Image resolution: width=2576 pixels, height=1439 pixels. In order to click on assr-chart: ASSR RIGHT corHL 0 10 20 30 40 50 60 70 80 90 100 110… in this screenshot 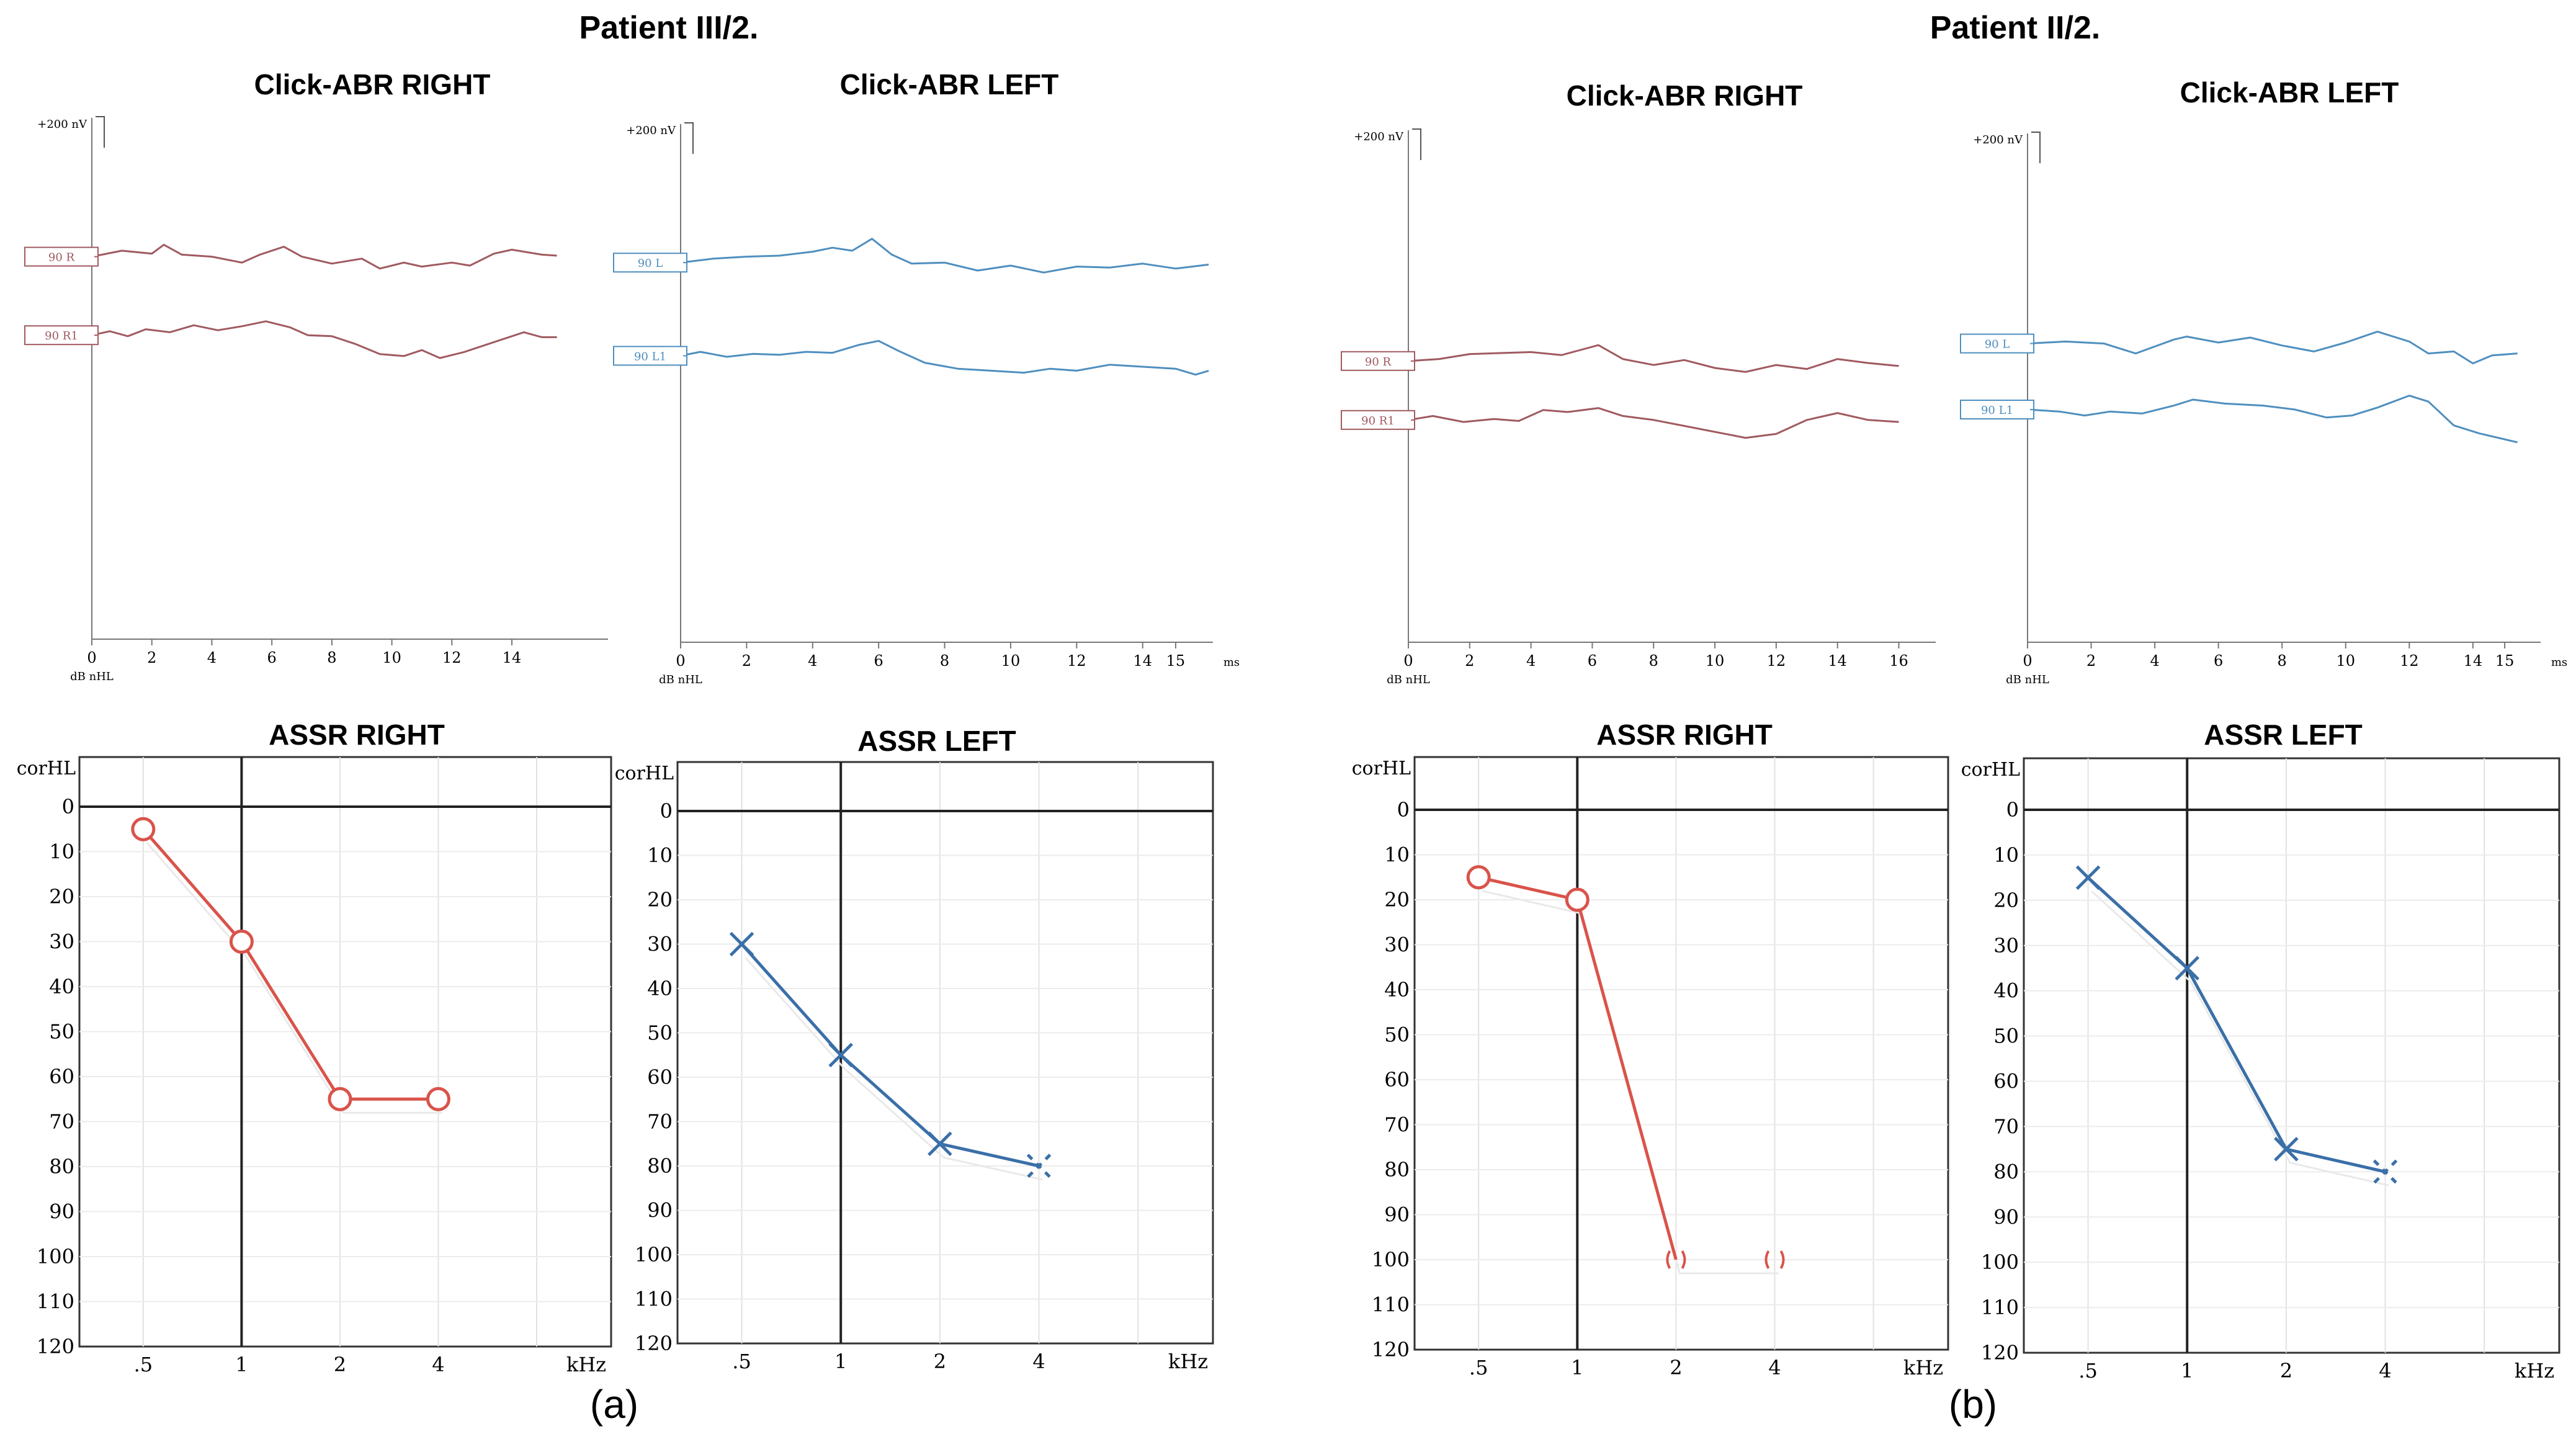, I will do `click(314, 1047)`.